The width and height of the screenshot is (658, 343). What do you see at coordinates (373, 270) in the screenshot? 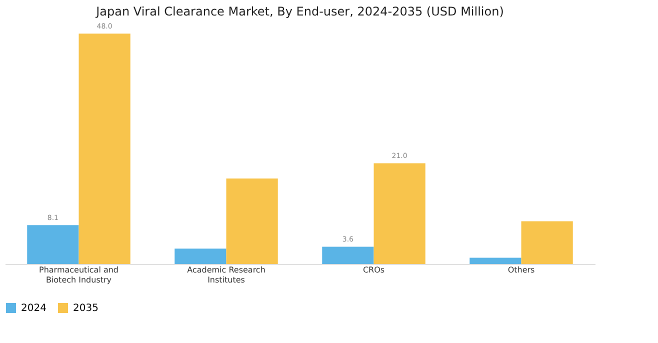
I see `x-tick-label: CROs` at bounding box center [373, 270].